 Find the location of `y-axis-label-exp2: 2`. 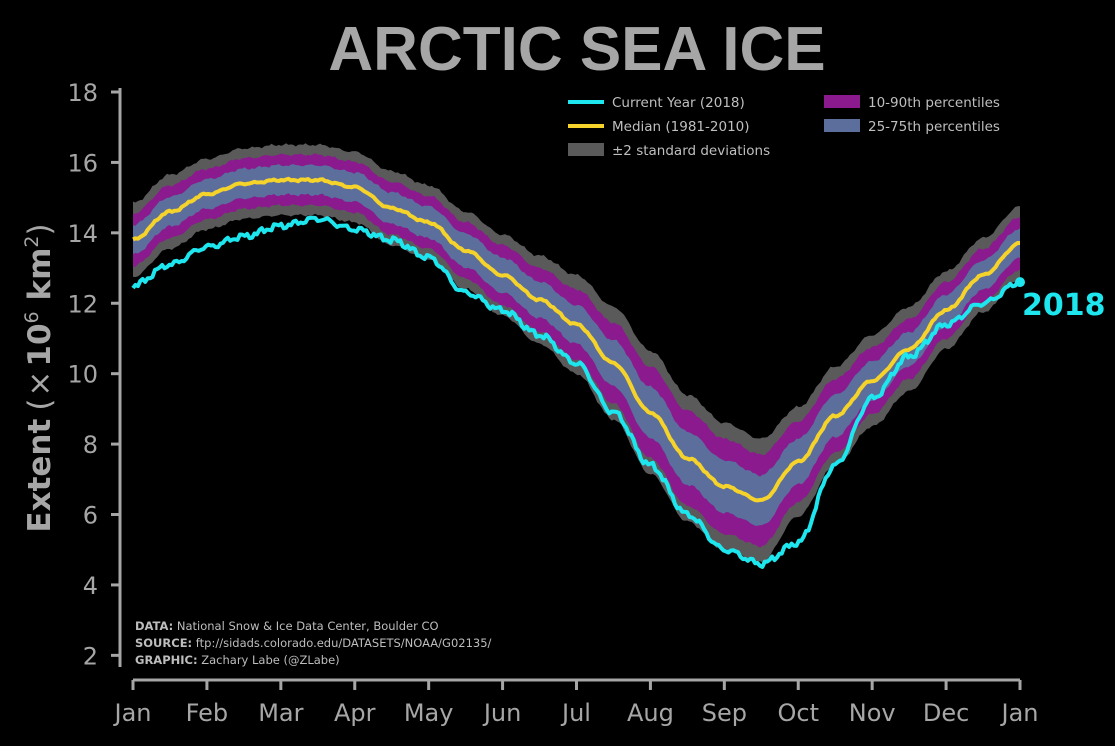

y-axis-label-exp2: 2 is located at coordinates (32, 242).